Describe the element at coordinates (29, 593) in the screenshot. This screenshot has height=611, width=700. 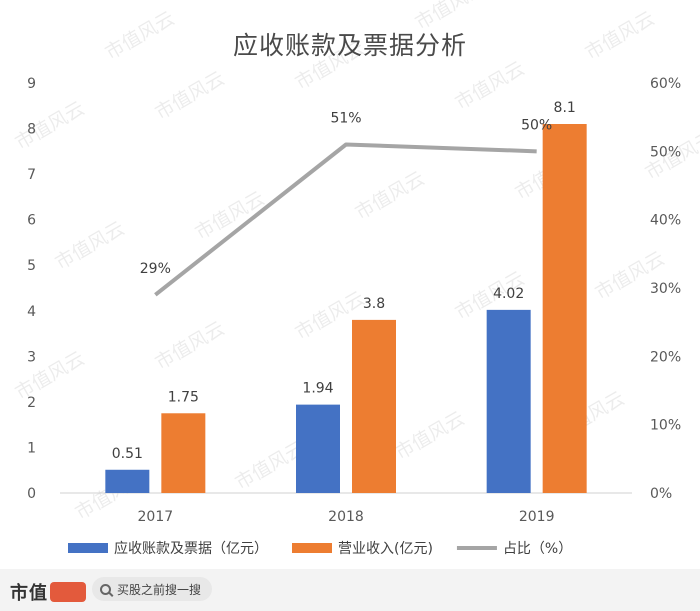
I see `brand-text: 市值` at that location.